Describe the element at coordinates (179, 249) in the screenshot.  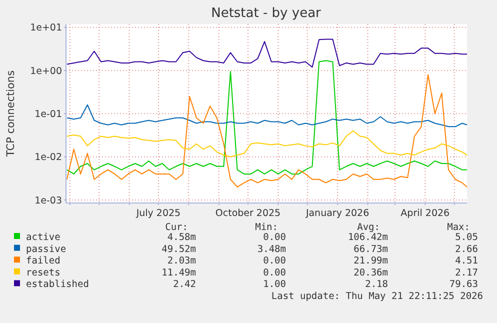
I see `text: 49.52m` at that location.